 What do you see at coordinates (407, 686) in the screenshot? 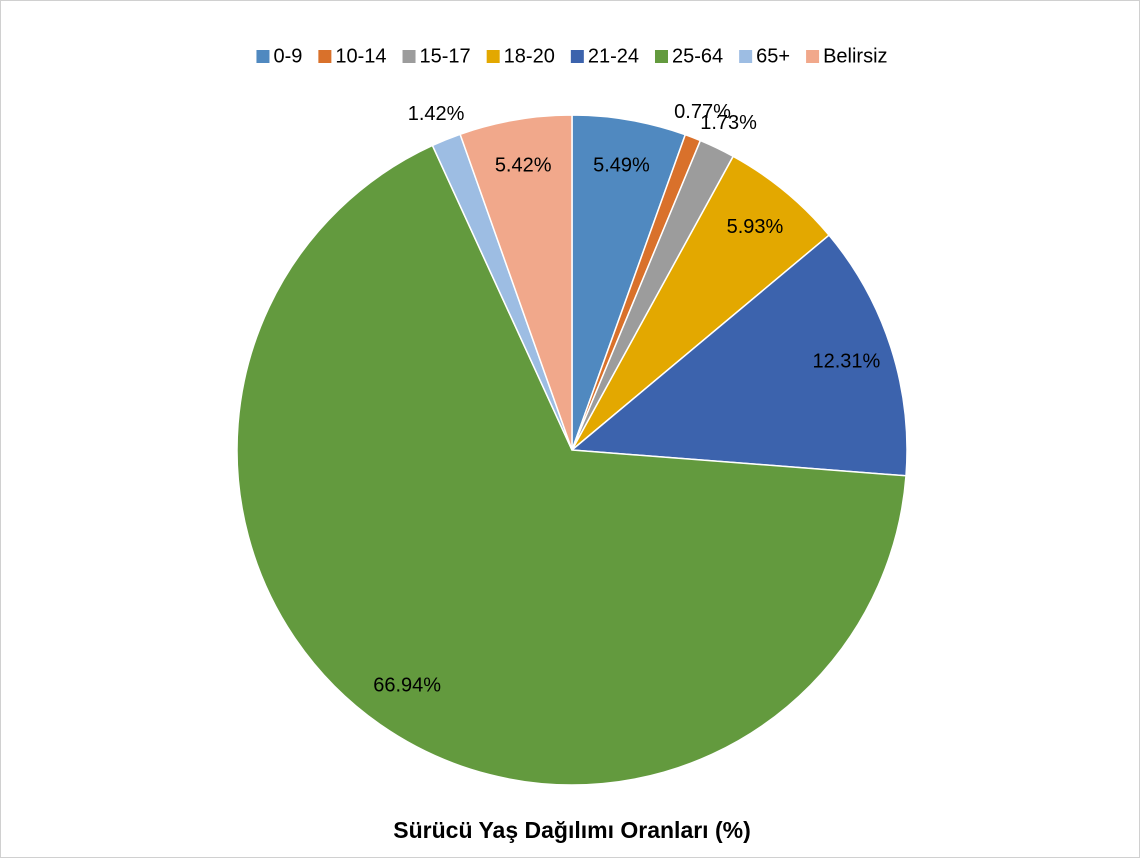
I see `data-label: 66.94%` at bounding box center [407, 686].